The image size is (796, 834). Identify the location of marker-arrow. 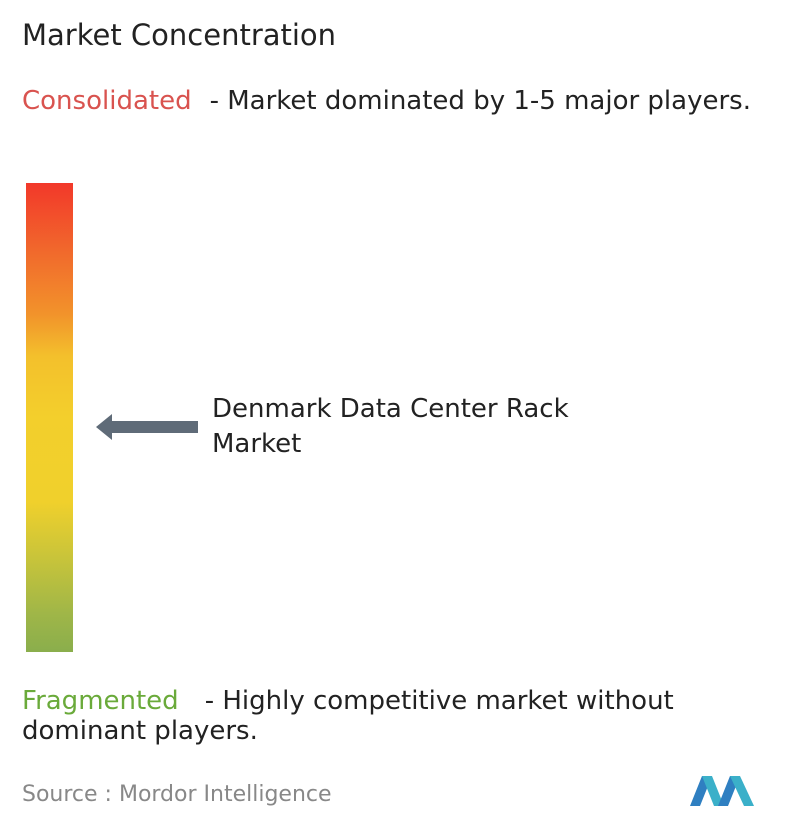
(147, 427).